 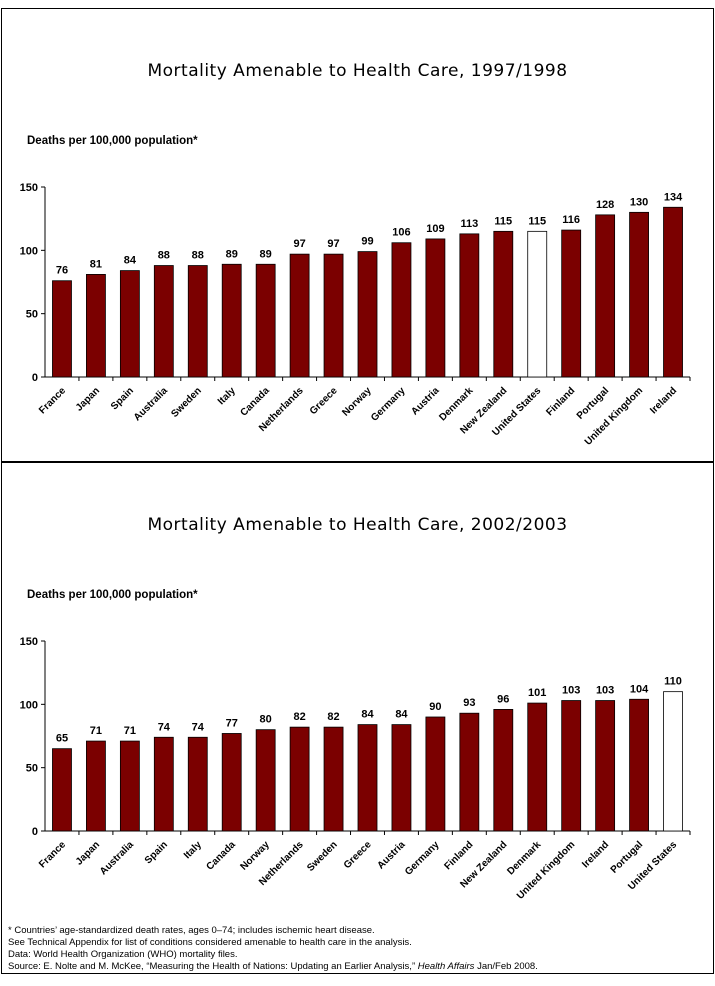 What do you see at coordinates (156, 852) in the screenshot?
I see `category-label-spain: Spain` at bounding box center [156, 852].